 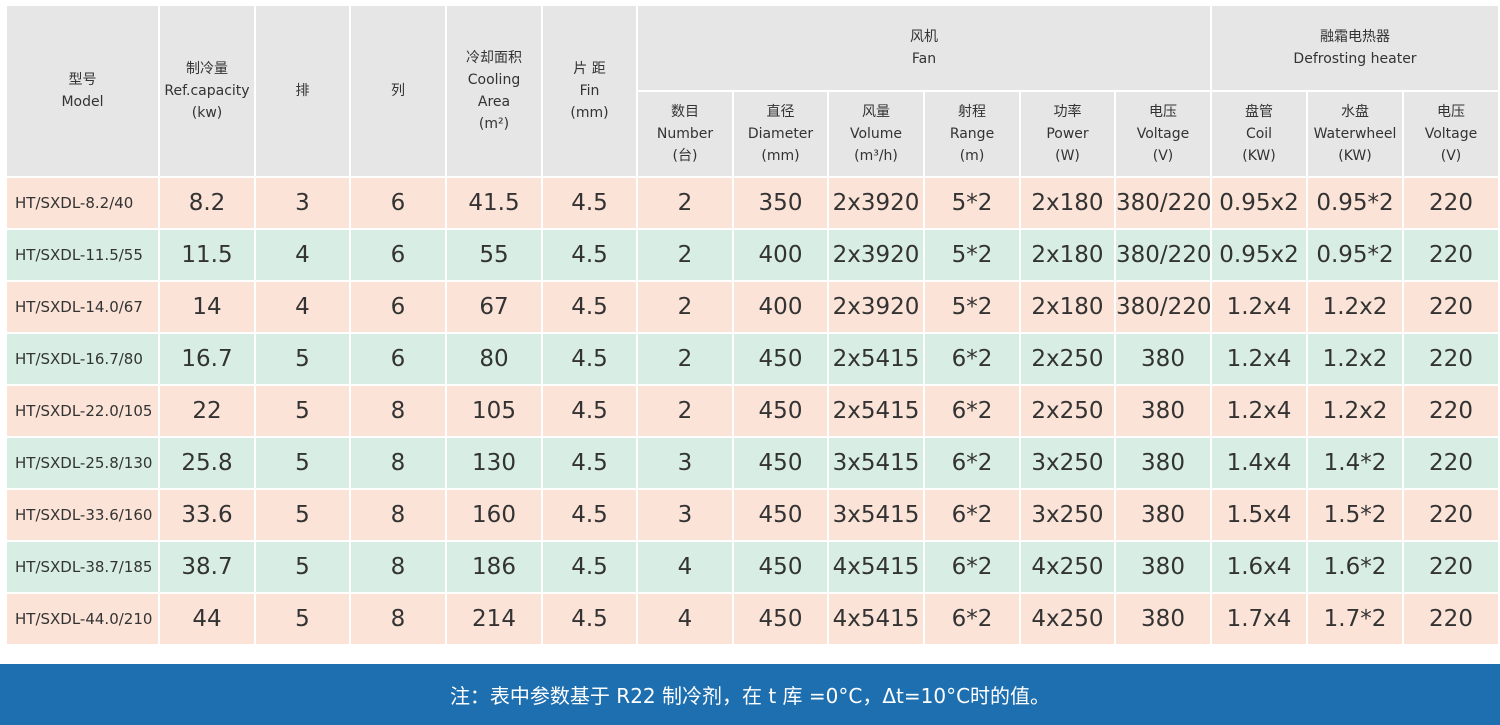 What do you see at coordinates (1163, 134) in the screenshot?
I see `header-fan-voltage: 电压 Voltage (V)` at bounding box center [1163, 134].